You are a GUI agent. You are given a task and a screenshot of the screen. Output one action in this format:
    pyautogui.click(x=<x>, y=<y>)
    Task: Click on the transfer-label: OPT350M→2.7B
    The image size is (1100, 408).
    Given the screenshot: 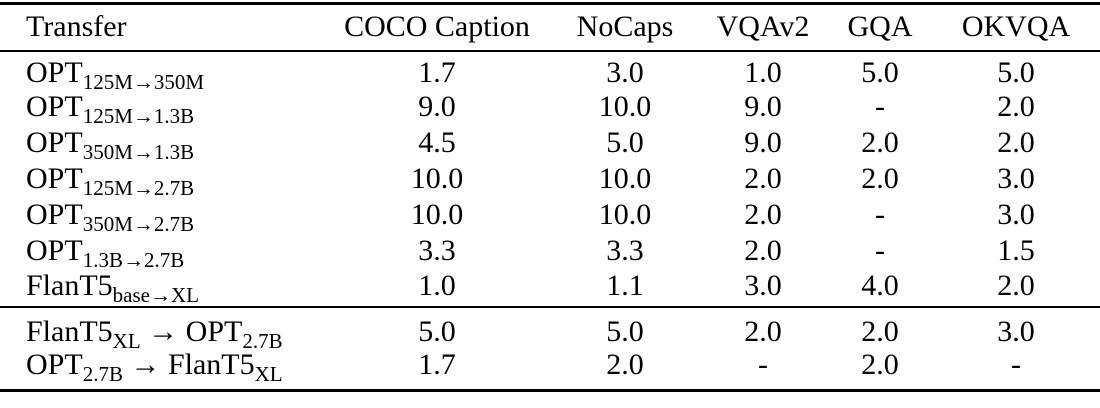 What is the action you would take?
    pyautogui.click(x=161, y=217)
    